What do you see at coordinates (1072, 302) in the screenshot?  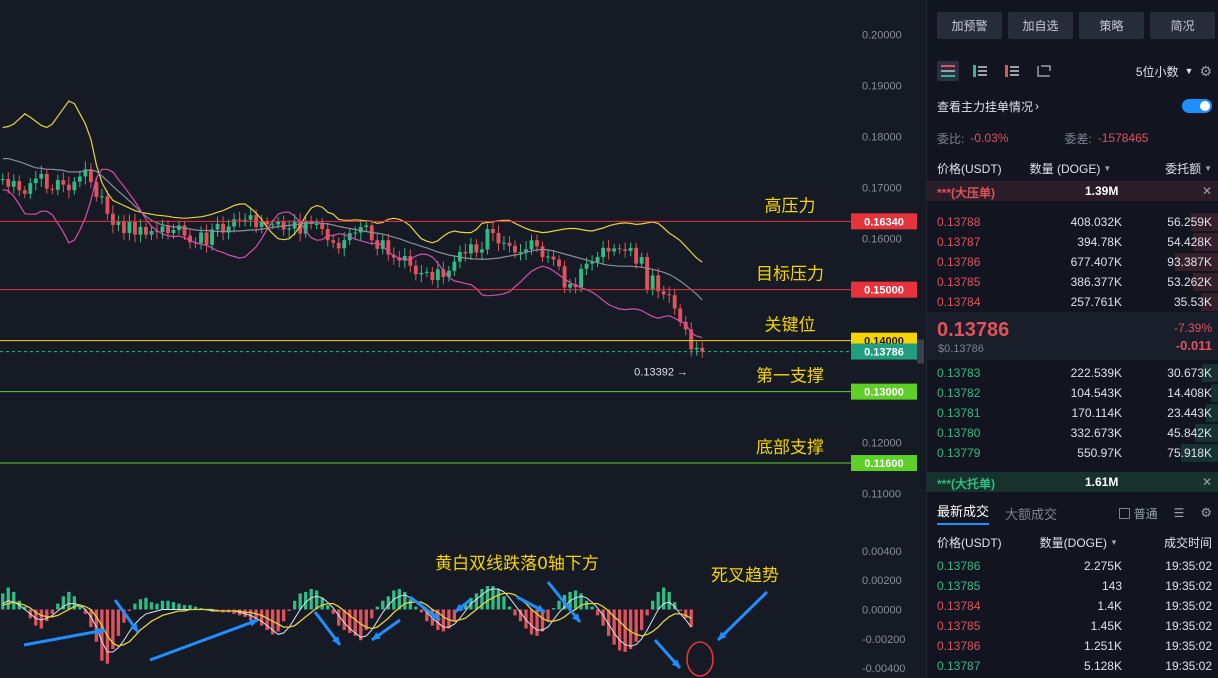 I see `ask-row: 0.13784 257.761K 35.53K` at bounding box center [1072, 302].